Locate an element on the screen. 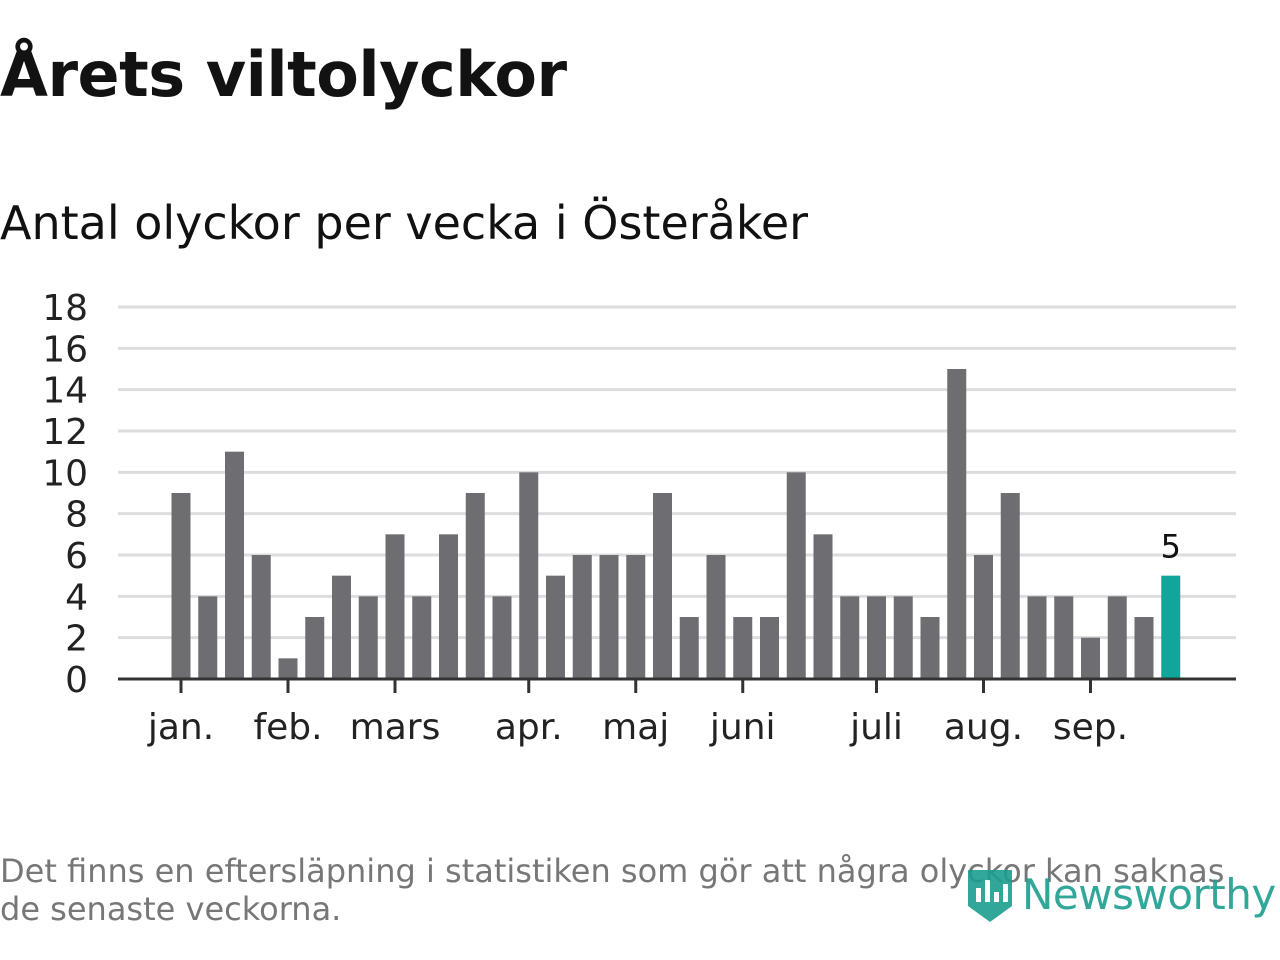  brand-logo: Newsworthy is located at coordinates (1120, 894).